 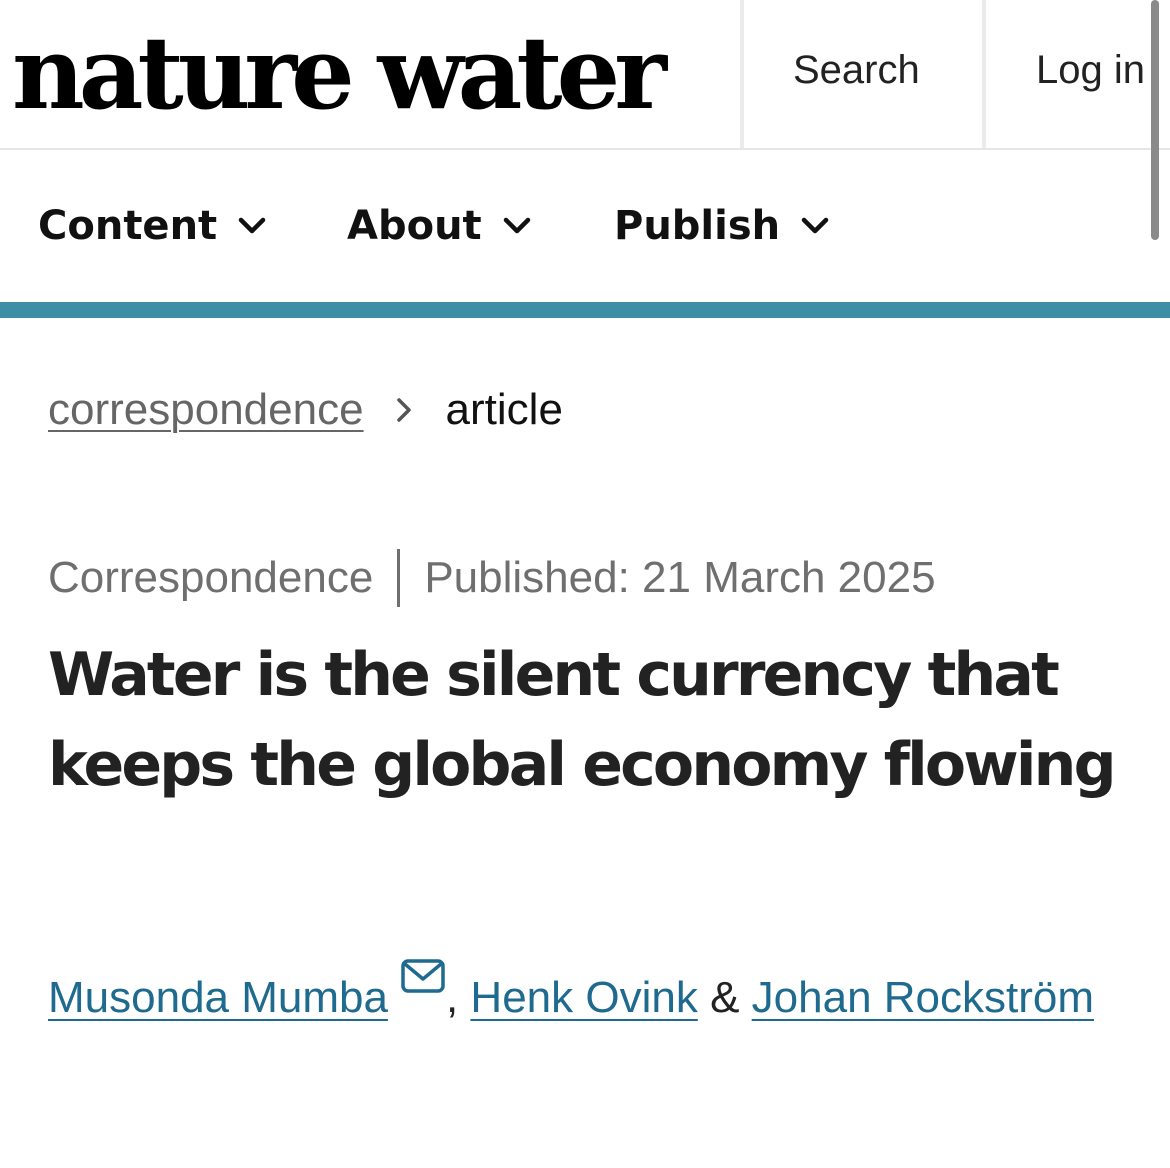 What do you see at coordinates (1155, 120) in the screenshot?
I see `scrollbar` at bounding box center [1155, 120].